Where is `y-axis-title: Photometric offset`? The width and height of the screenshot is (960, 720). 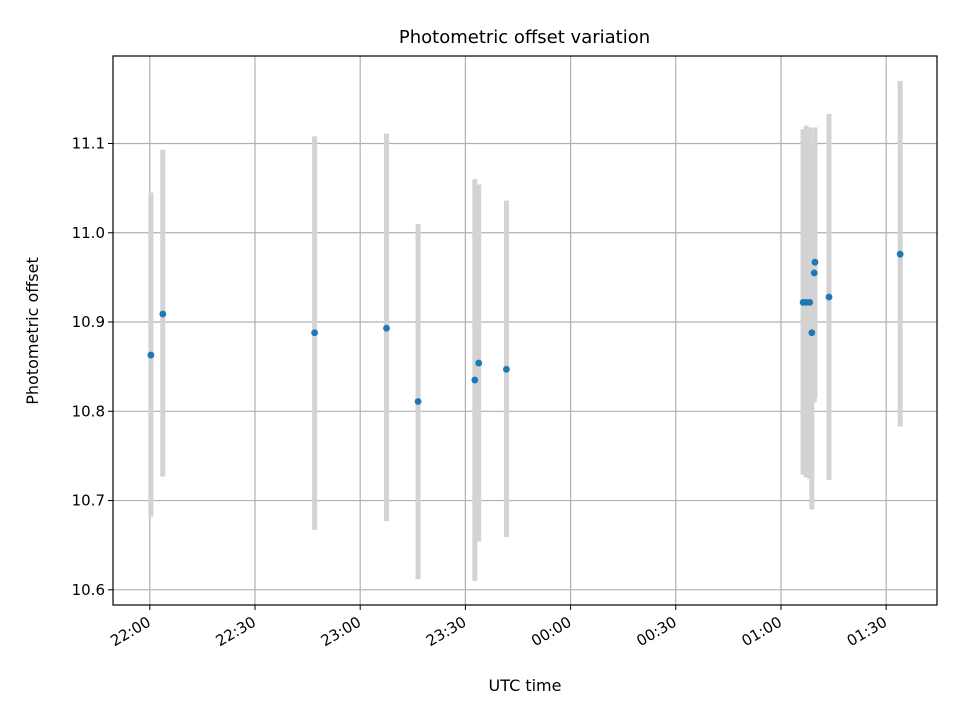
y-axis-title: Photometric offset is located at coordinates (32, 331).